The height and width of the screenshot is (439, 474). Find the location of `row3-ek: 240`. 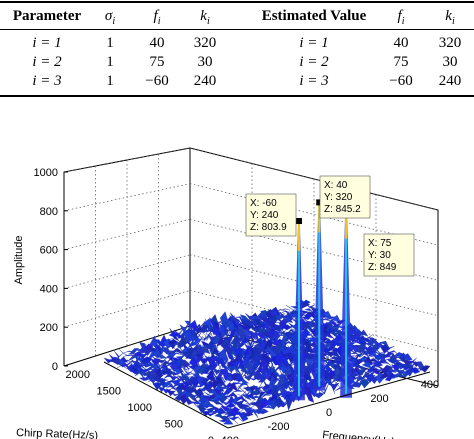

row3-ek: 240 is located at coordinates (450, 81).